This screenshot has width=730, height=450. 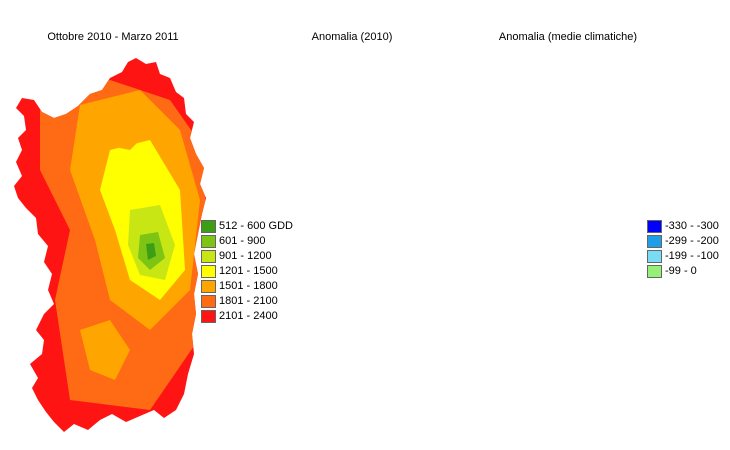 What do you see at coordinates (256, 226) in the screenshot?
I see `legend-label: 512 - 600 GDD` at bounding box center [256, 226].